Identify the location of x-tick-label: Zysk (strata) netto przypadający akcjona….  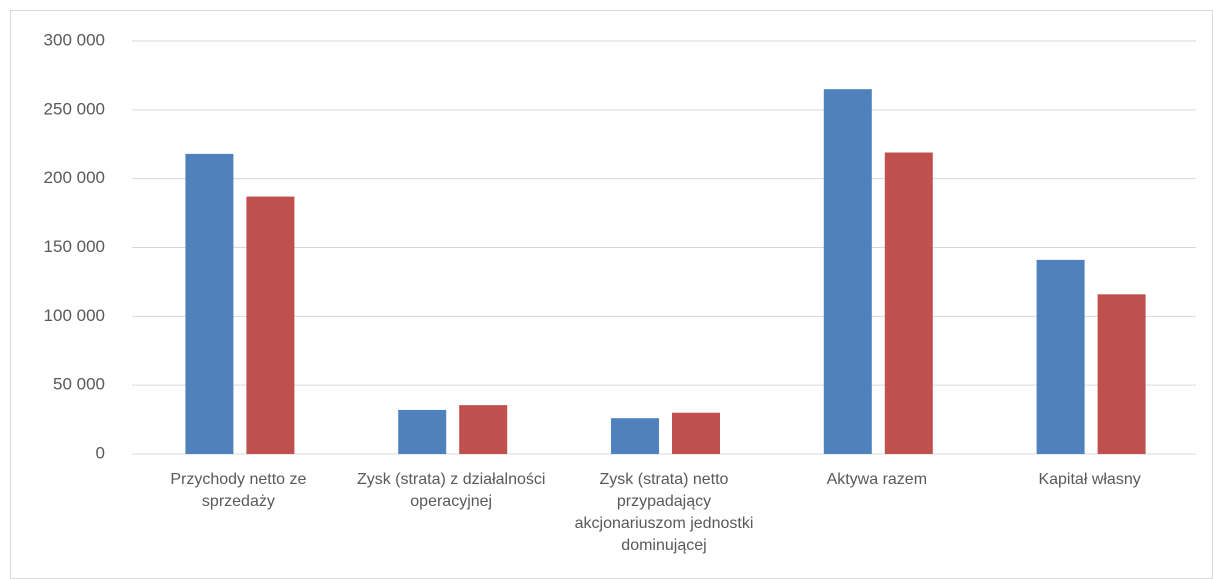
(664, 512).